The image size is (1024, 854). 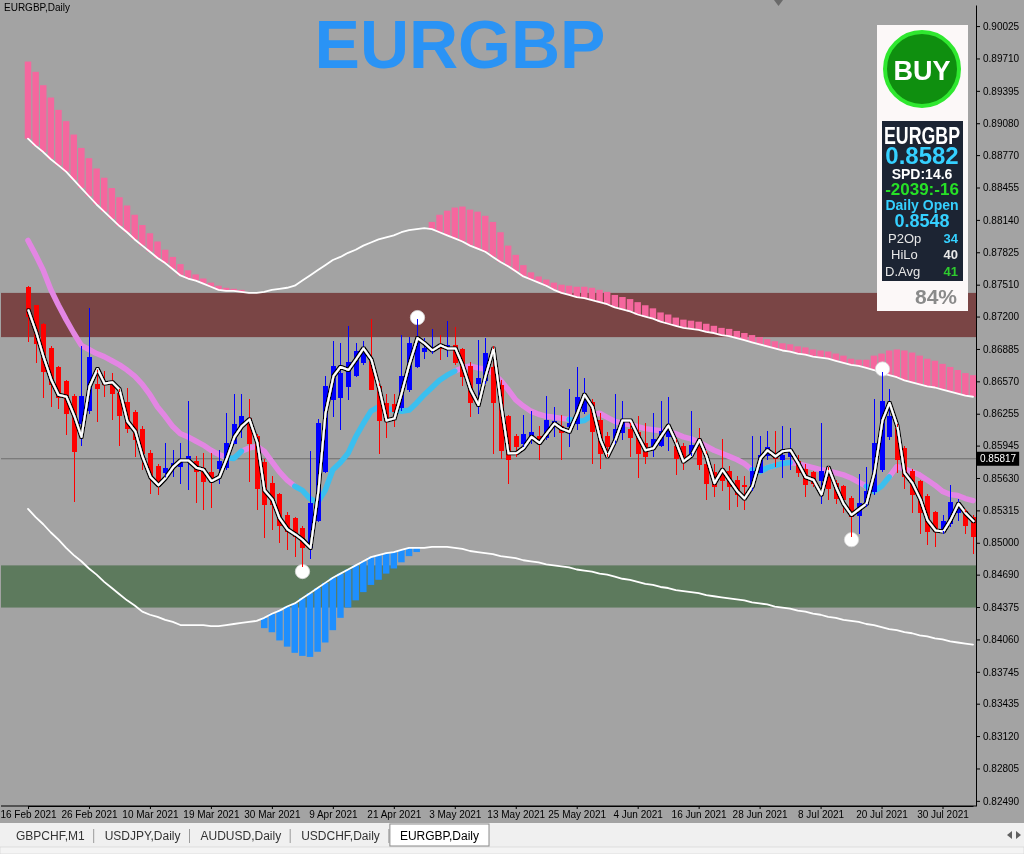 I want to click on annotation: 40, so click(x=950, y=254).